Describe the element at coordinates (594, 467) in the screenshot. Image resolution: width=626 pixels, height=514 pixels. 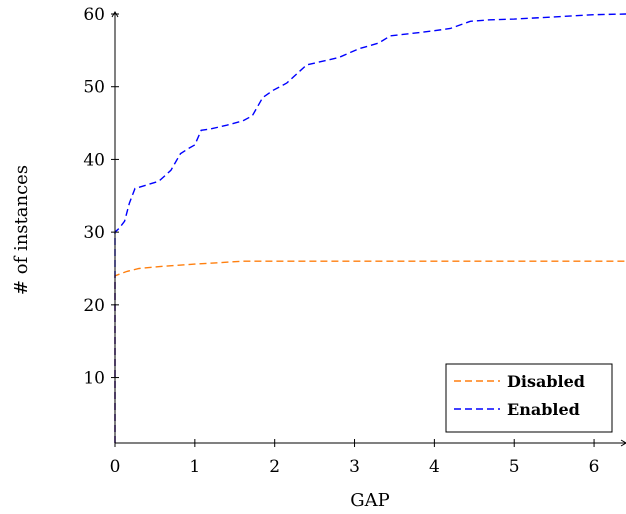
I see `x-tick-label: 6` at that location.